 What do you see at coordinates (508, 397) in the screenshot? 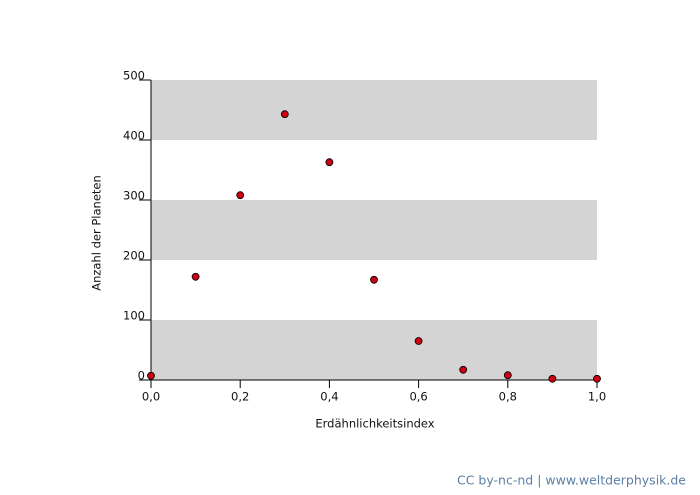
I see `x-tick-label: 0,8` at bounding box center [508, 397].